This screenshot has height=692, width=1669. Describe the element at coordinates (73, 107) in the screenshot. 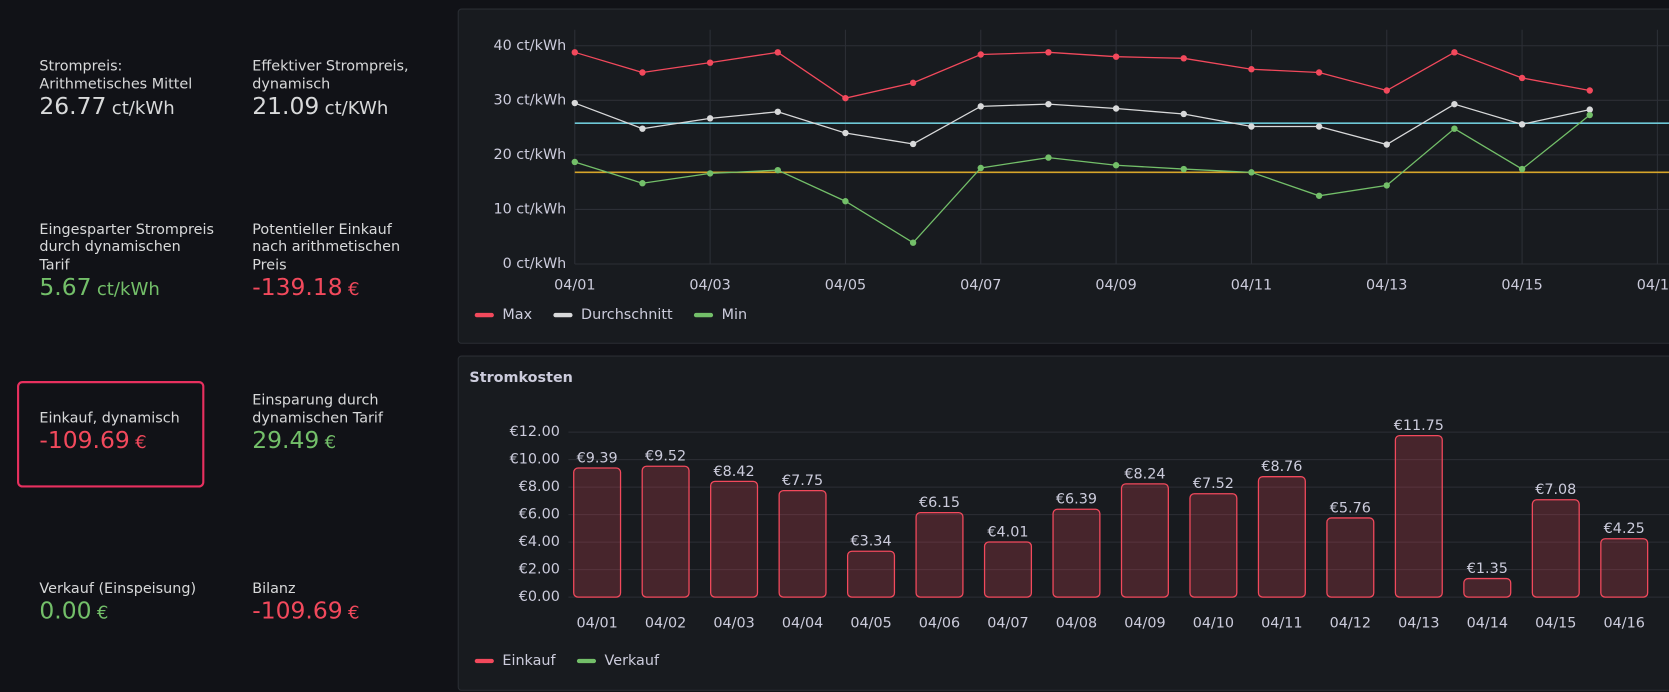

I see `stat-number: 26.77` at that location.